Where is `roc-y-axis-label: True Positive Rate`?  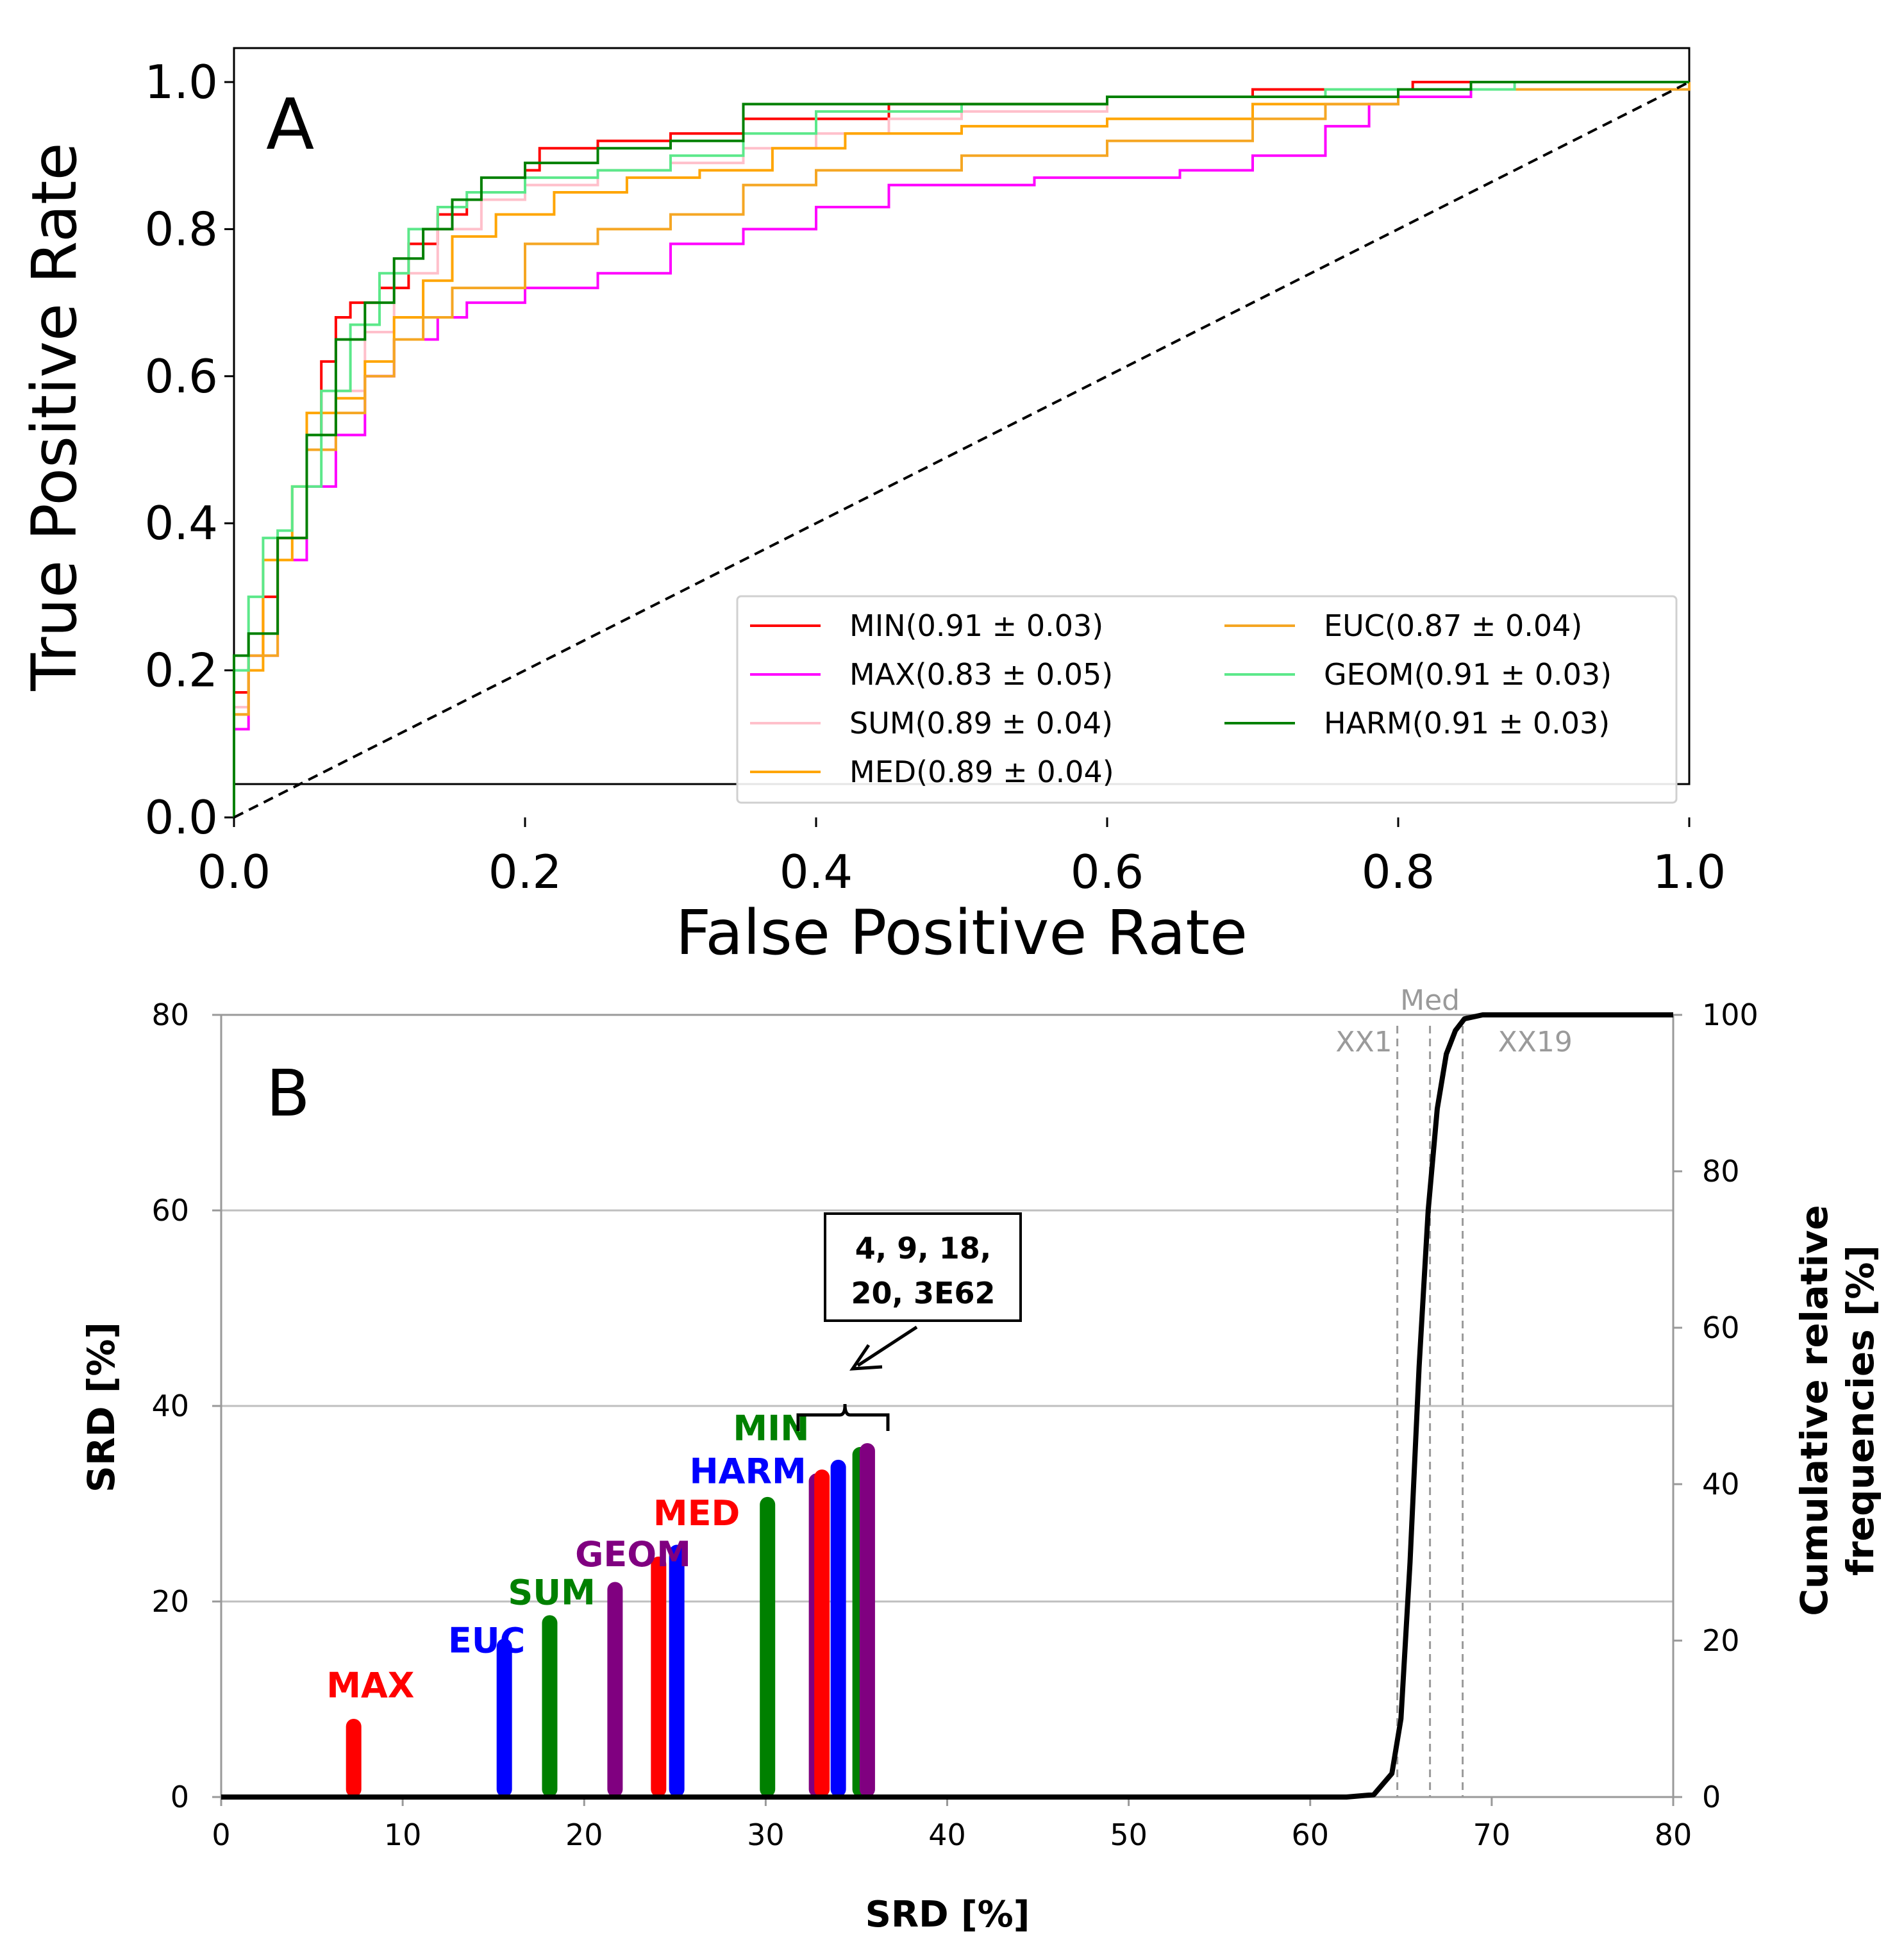
roc-y-axis-label: True Positive Rate is located at coordinates (54, 416).